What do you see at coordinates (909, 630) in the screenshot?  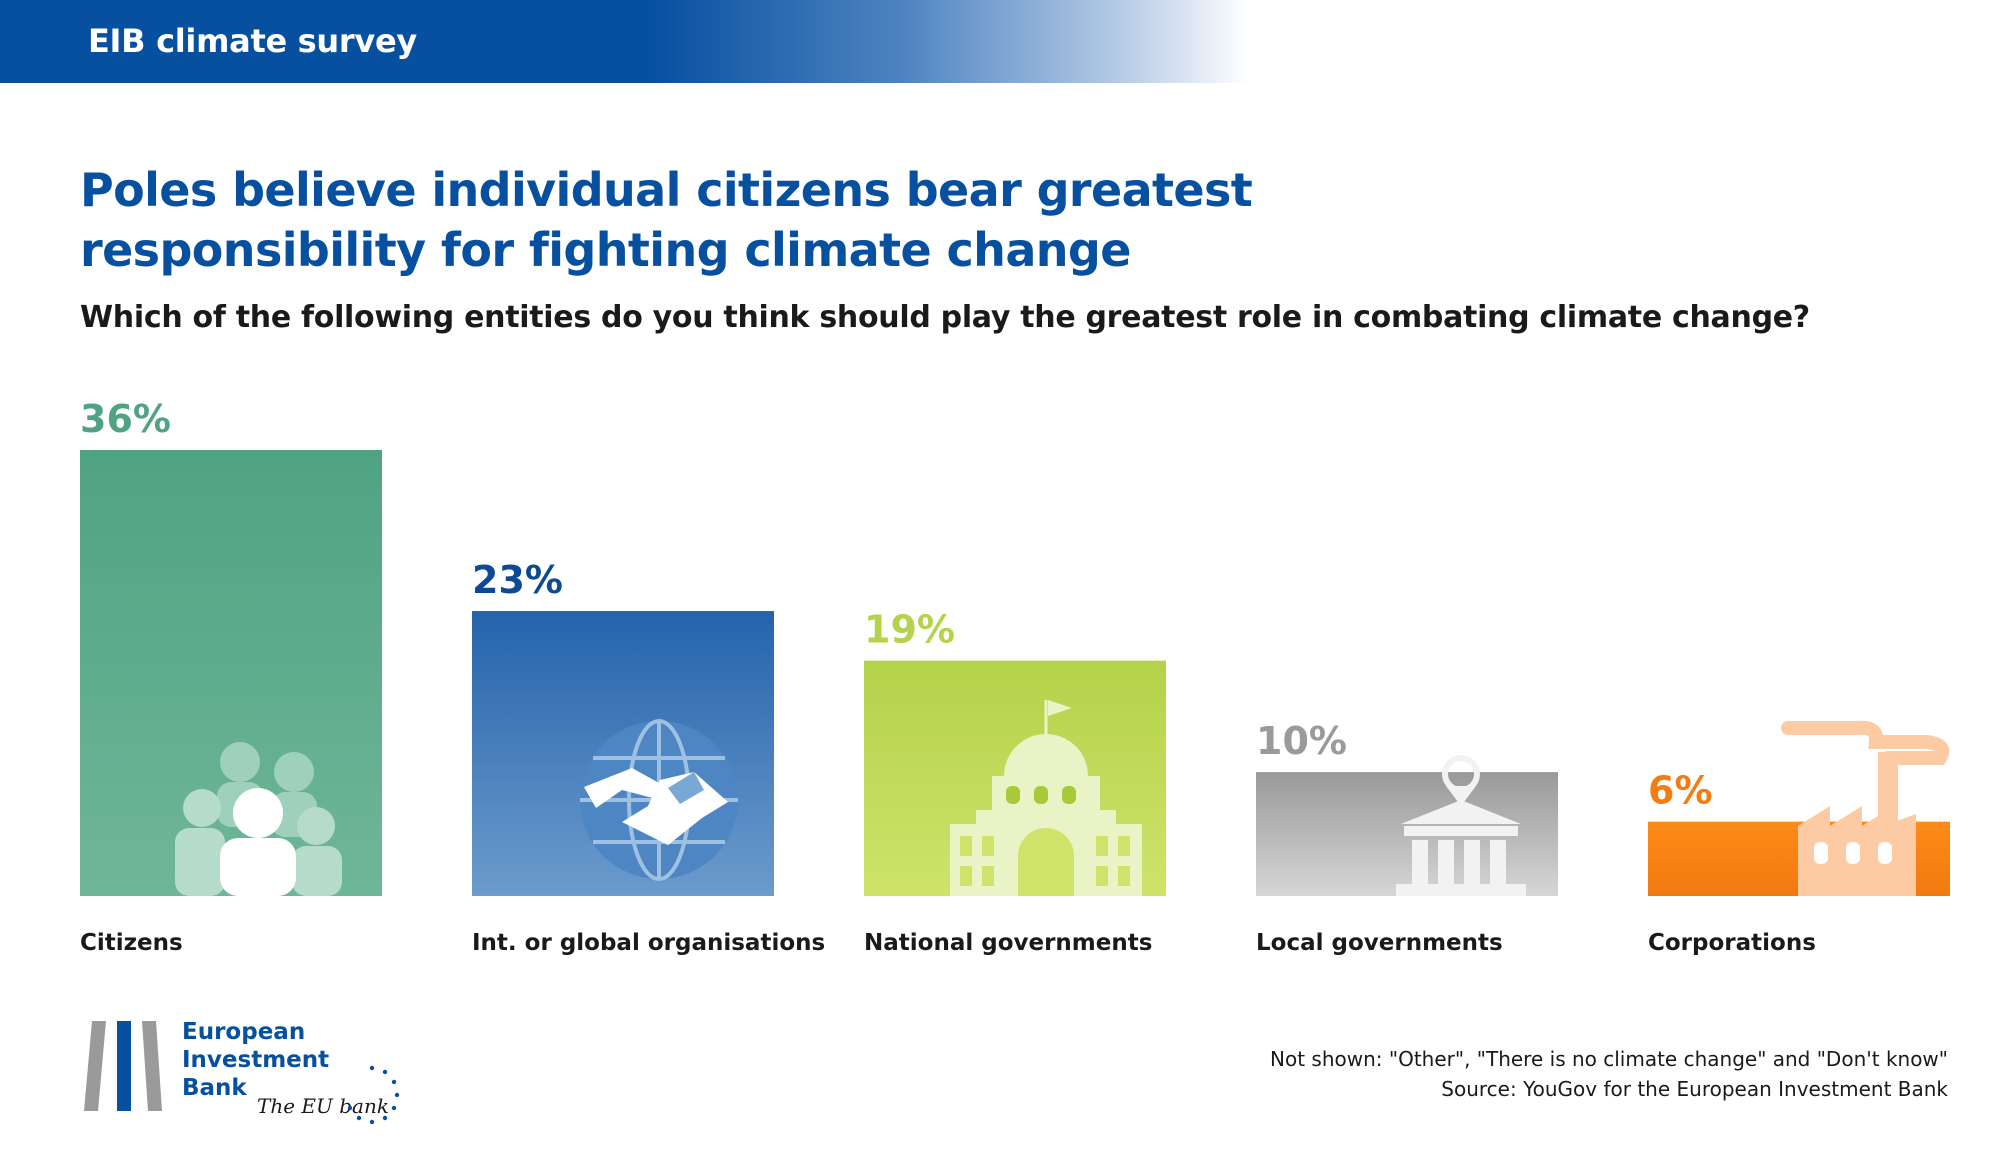 I see `value-label-3: 19%` at bounding box center [909, 630].